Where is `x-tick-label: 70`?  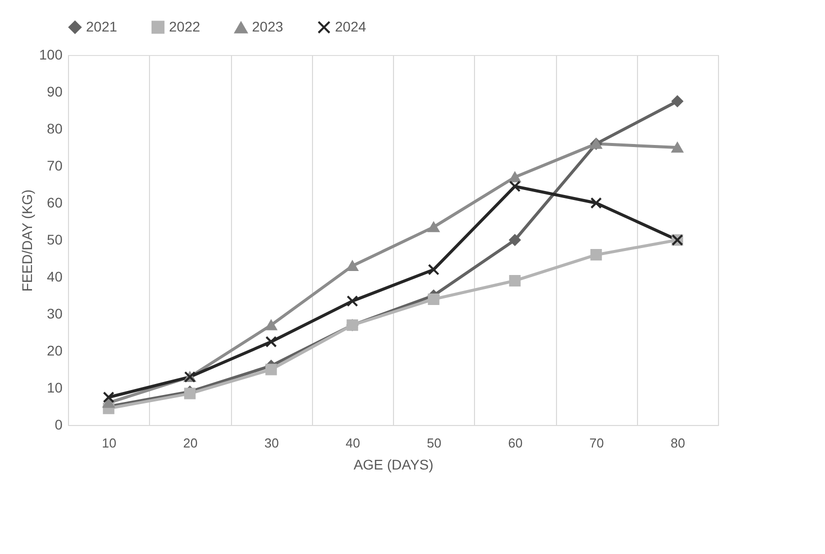
x-tick-label: 70 is located at coordinates (596, 443).